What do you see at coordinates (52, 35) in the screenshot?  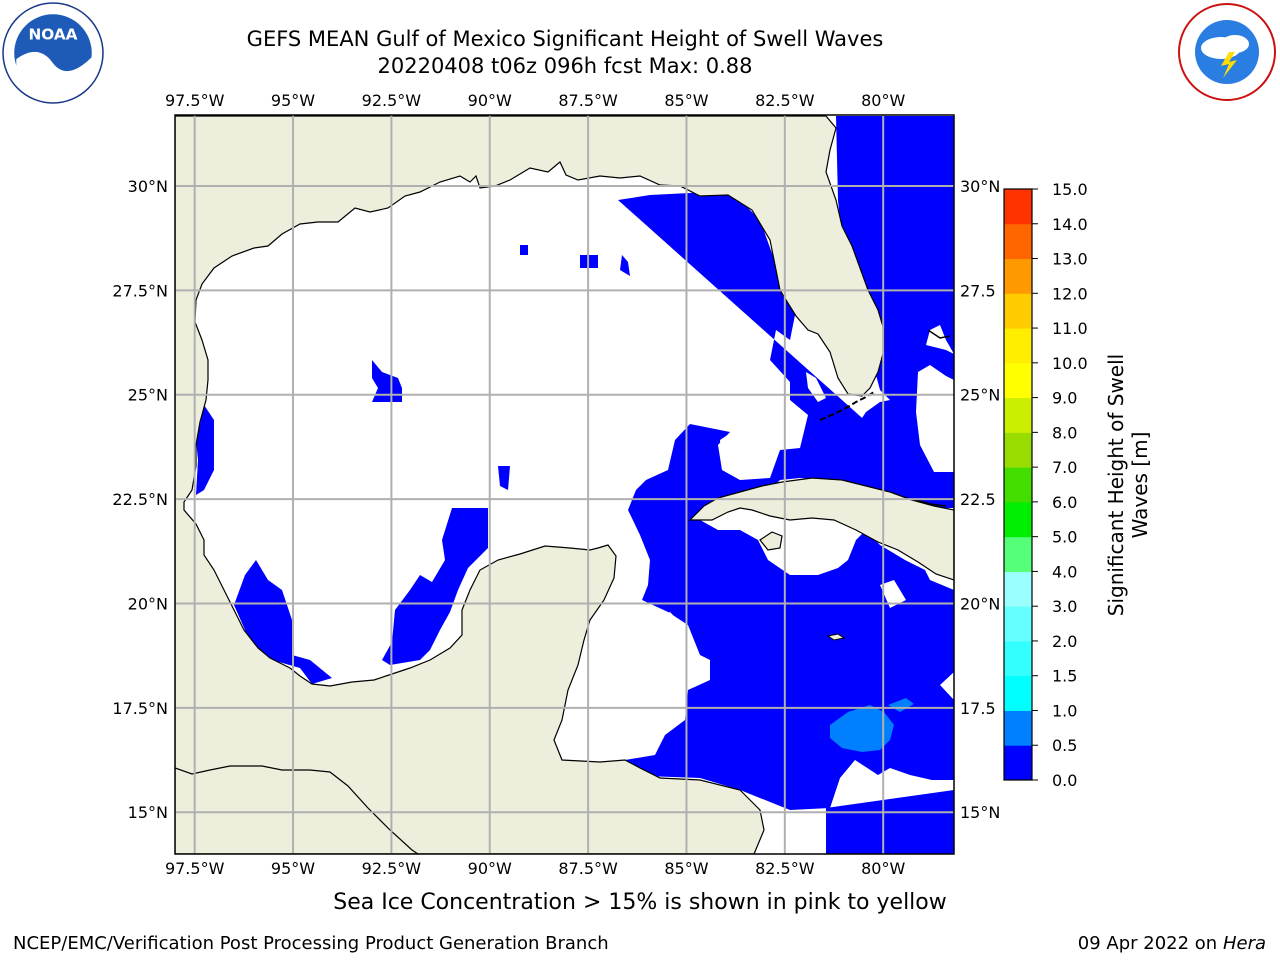 I see `noaa-logo-text: NOAA` at bounding box center [52, 35].